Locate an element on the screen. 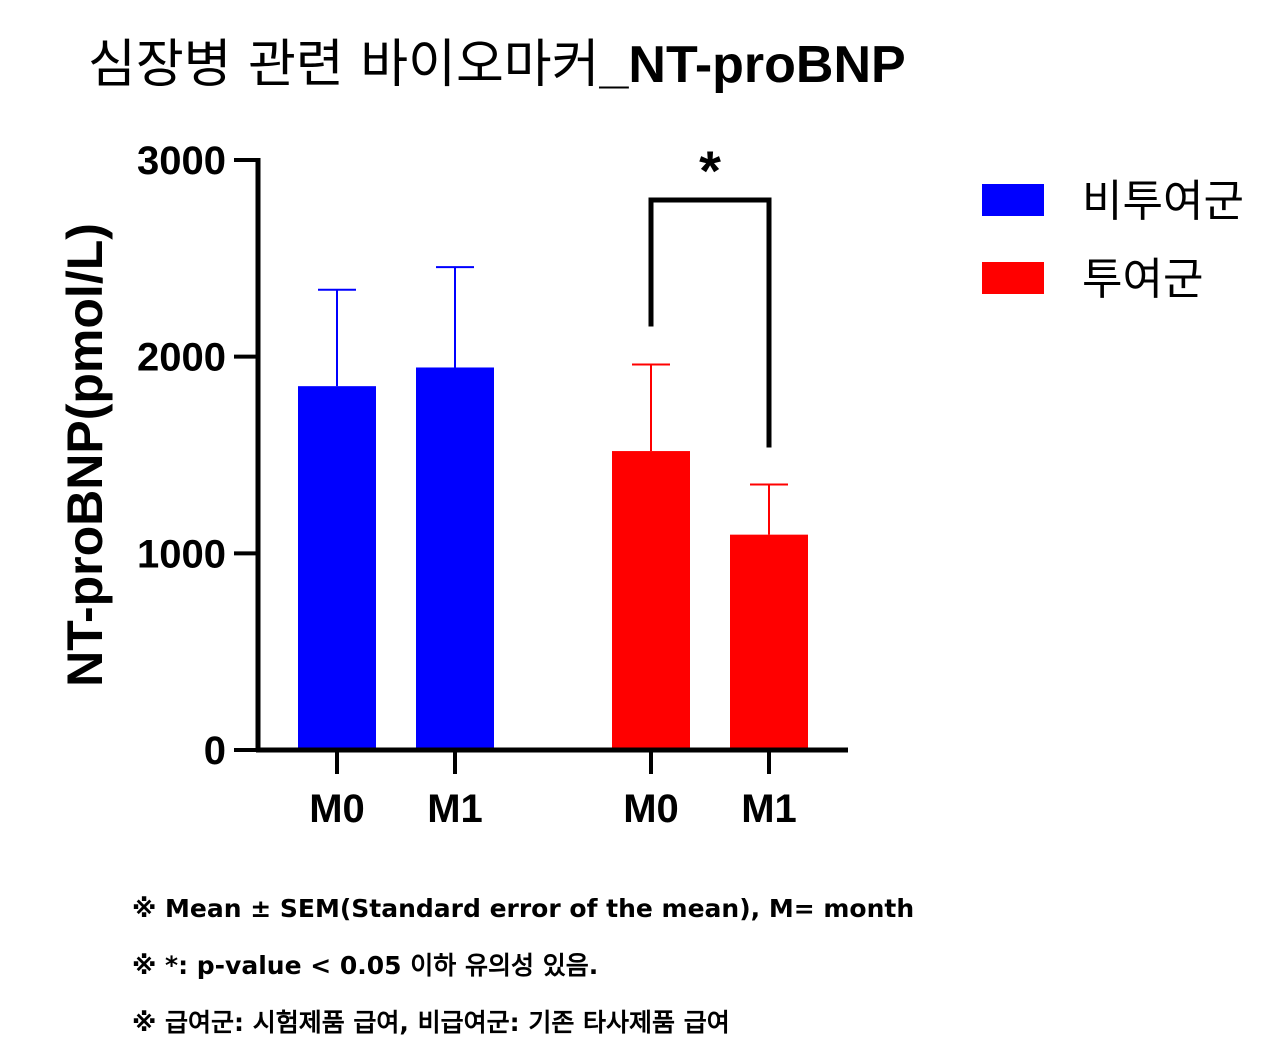  x-tick-label-g1-M0: M0 is located at coordinates (651, 809).